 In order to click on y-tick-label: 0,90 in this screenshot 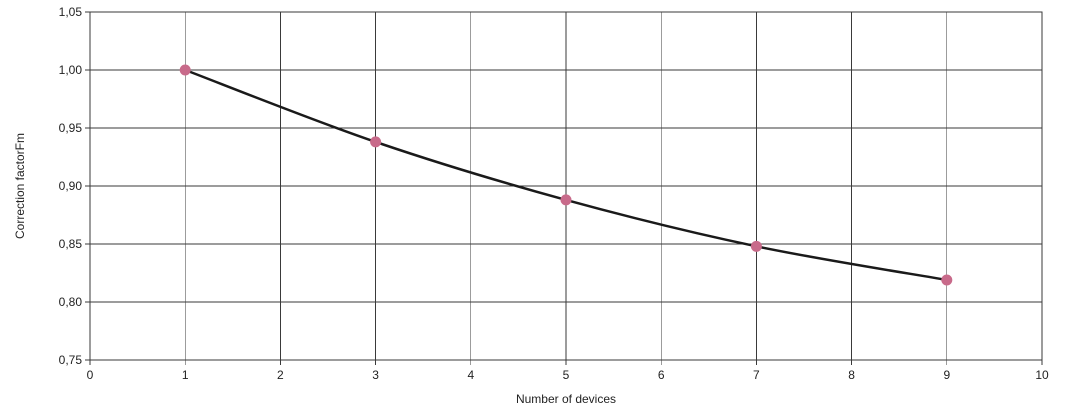, I will do `click(71, 186)`.